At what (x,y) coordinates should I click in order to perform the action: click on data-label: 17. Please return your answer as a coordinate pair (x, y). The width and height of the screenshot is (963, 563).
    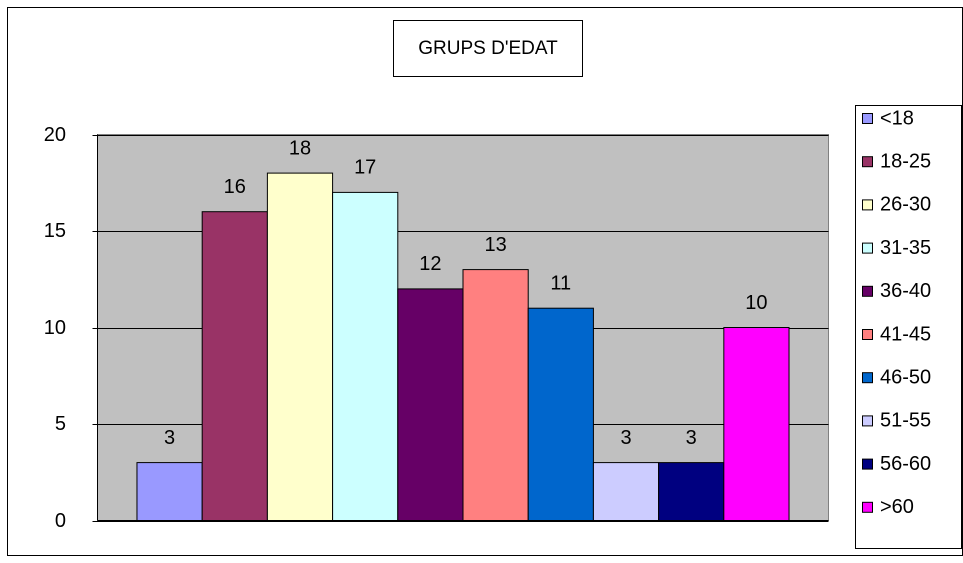
    Looking at the image, I should click on (365, 168).